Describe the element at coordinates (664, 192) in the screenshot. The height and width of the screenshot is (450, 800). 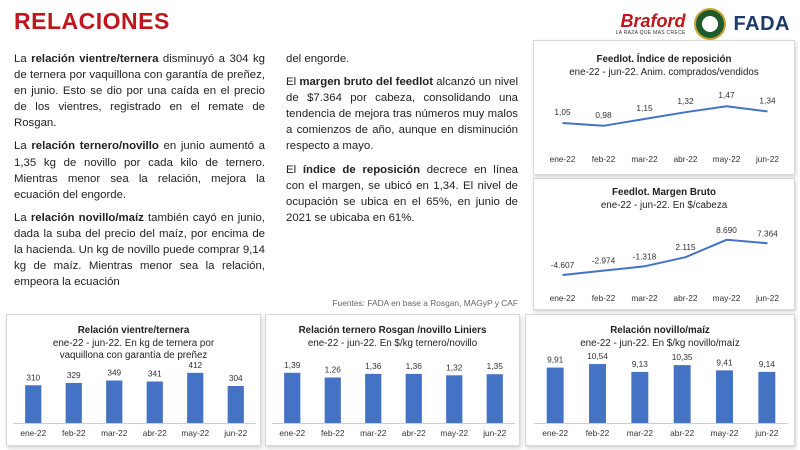
I see `chart-title: Feedlot. Margen Bruto` at that location.